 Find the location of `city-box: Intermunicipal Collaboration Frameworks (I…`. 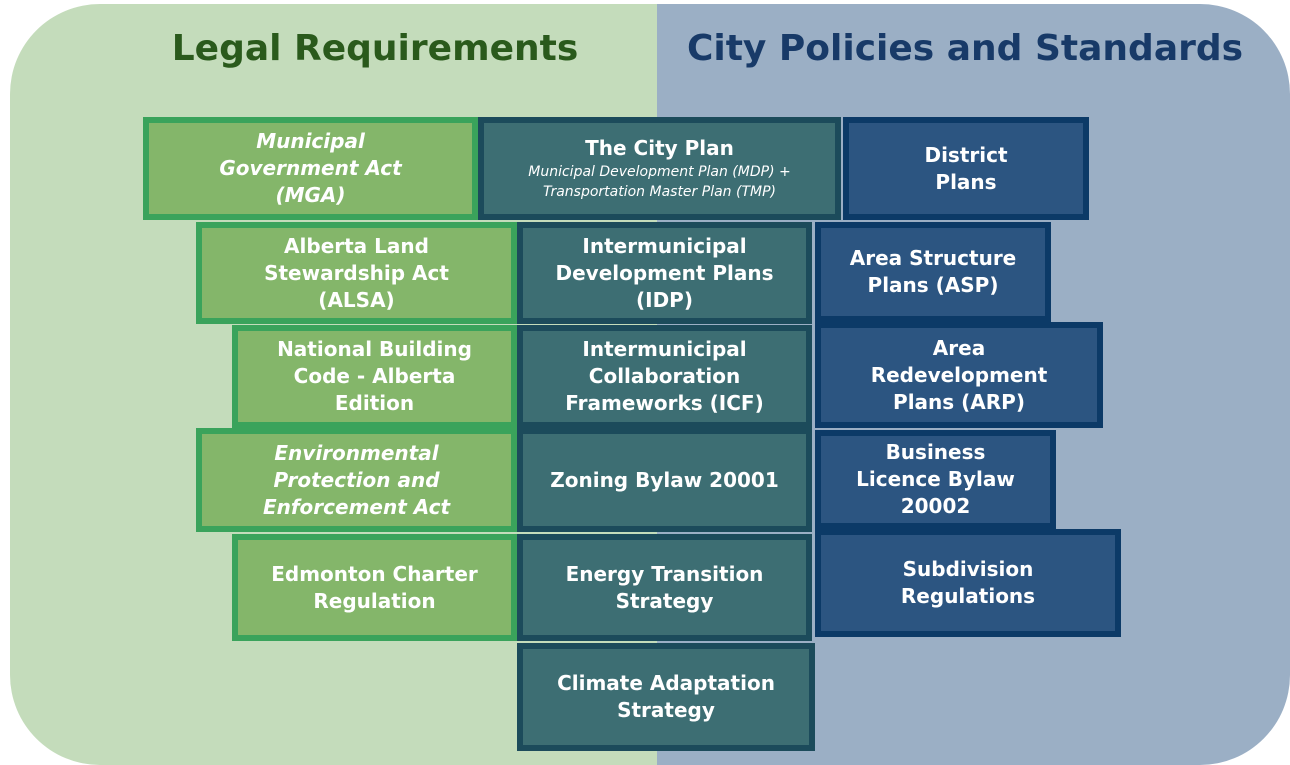

city-box: Intermunicipal Collaboration Frameworks (I… is located at coordinates (664, 376).